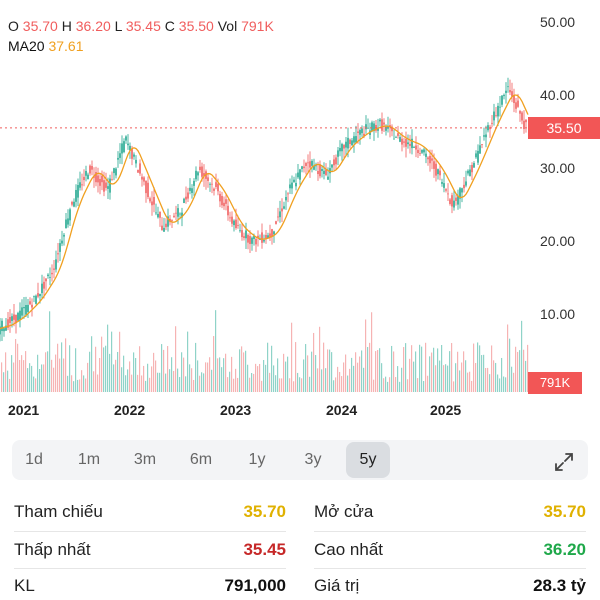  What do you see at coordinates (558, 22) in the screenshot?
I see `y-tick-label: 50.00` at bounding box center [558, 22].